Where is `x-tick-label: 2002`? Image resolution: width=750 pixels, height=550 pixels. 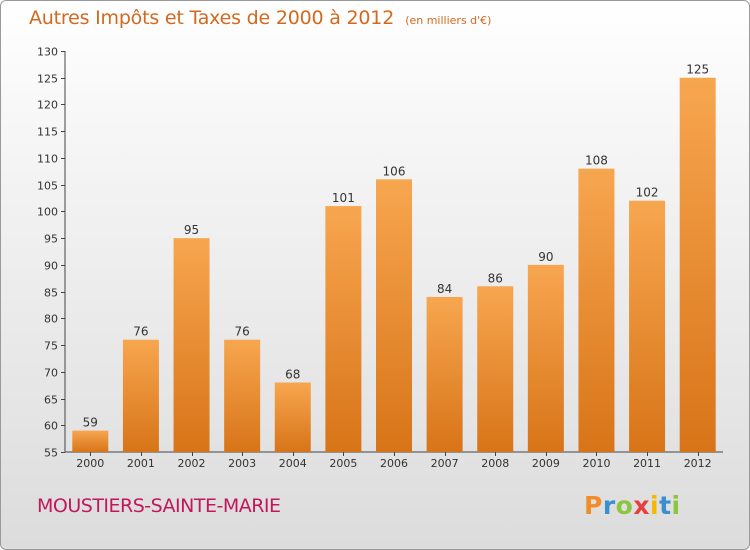 x-tick-label: 2002 is located at coordinates (192, 463).